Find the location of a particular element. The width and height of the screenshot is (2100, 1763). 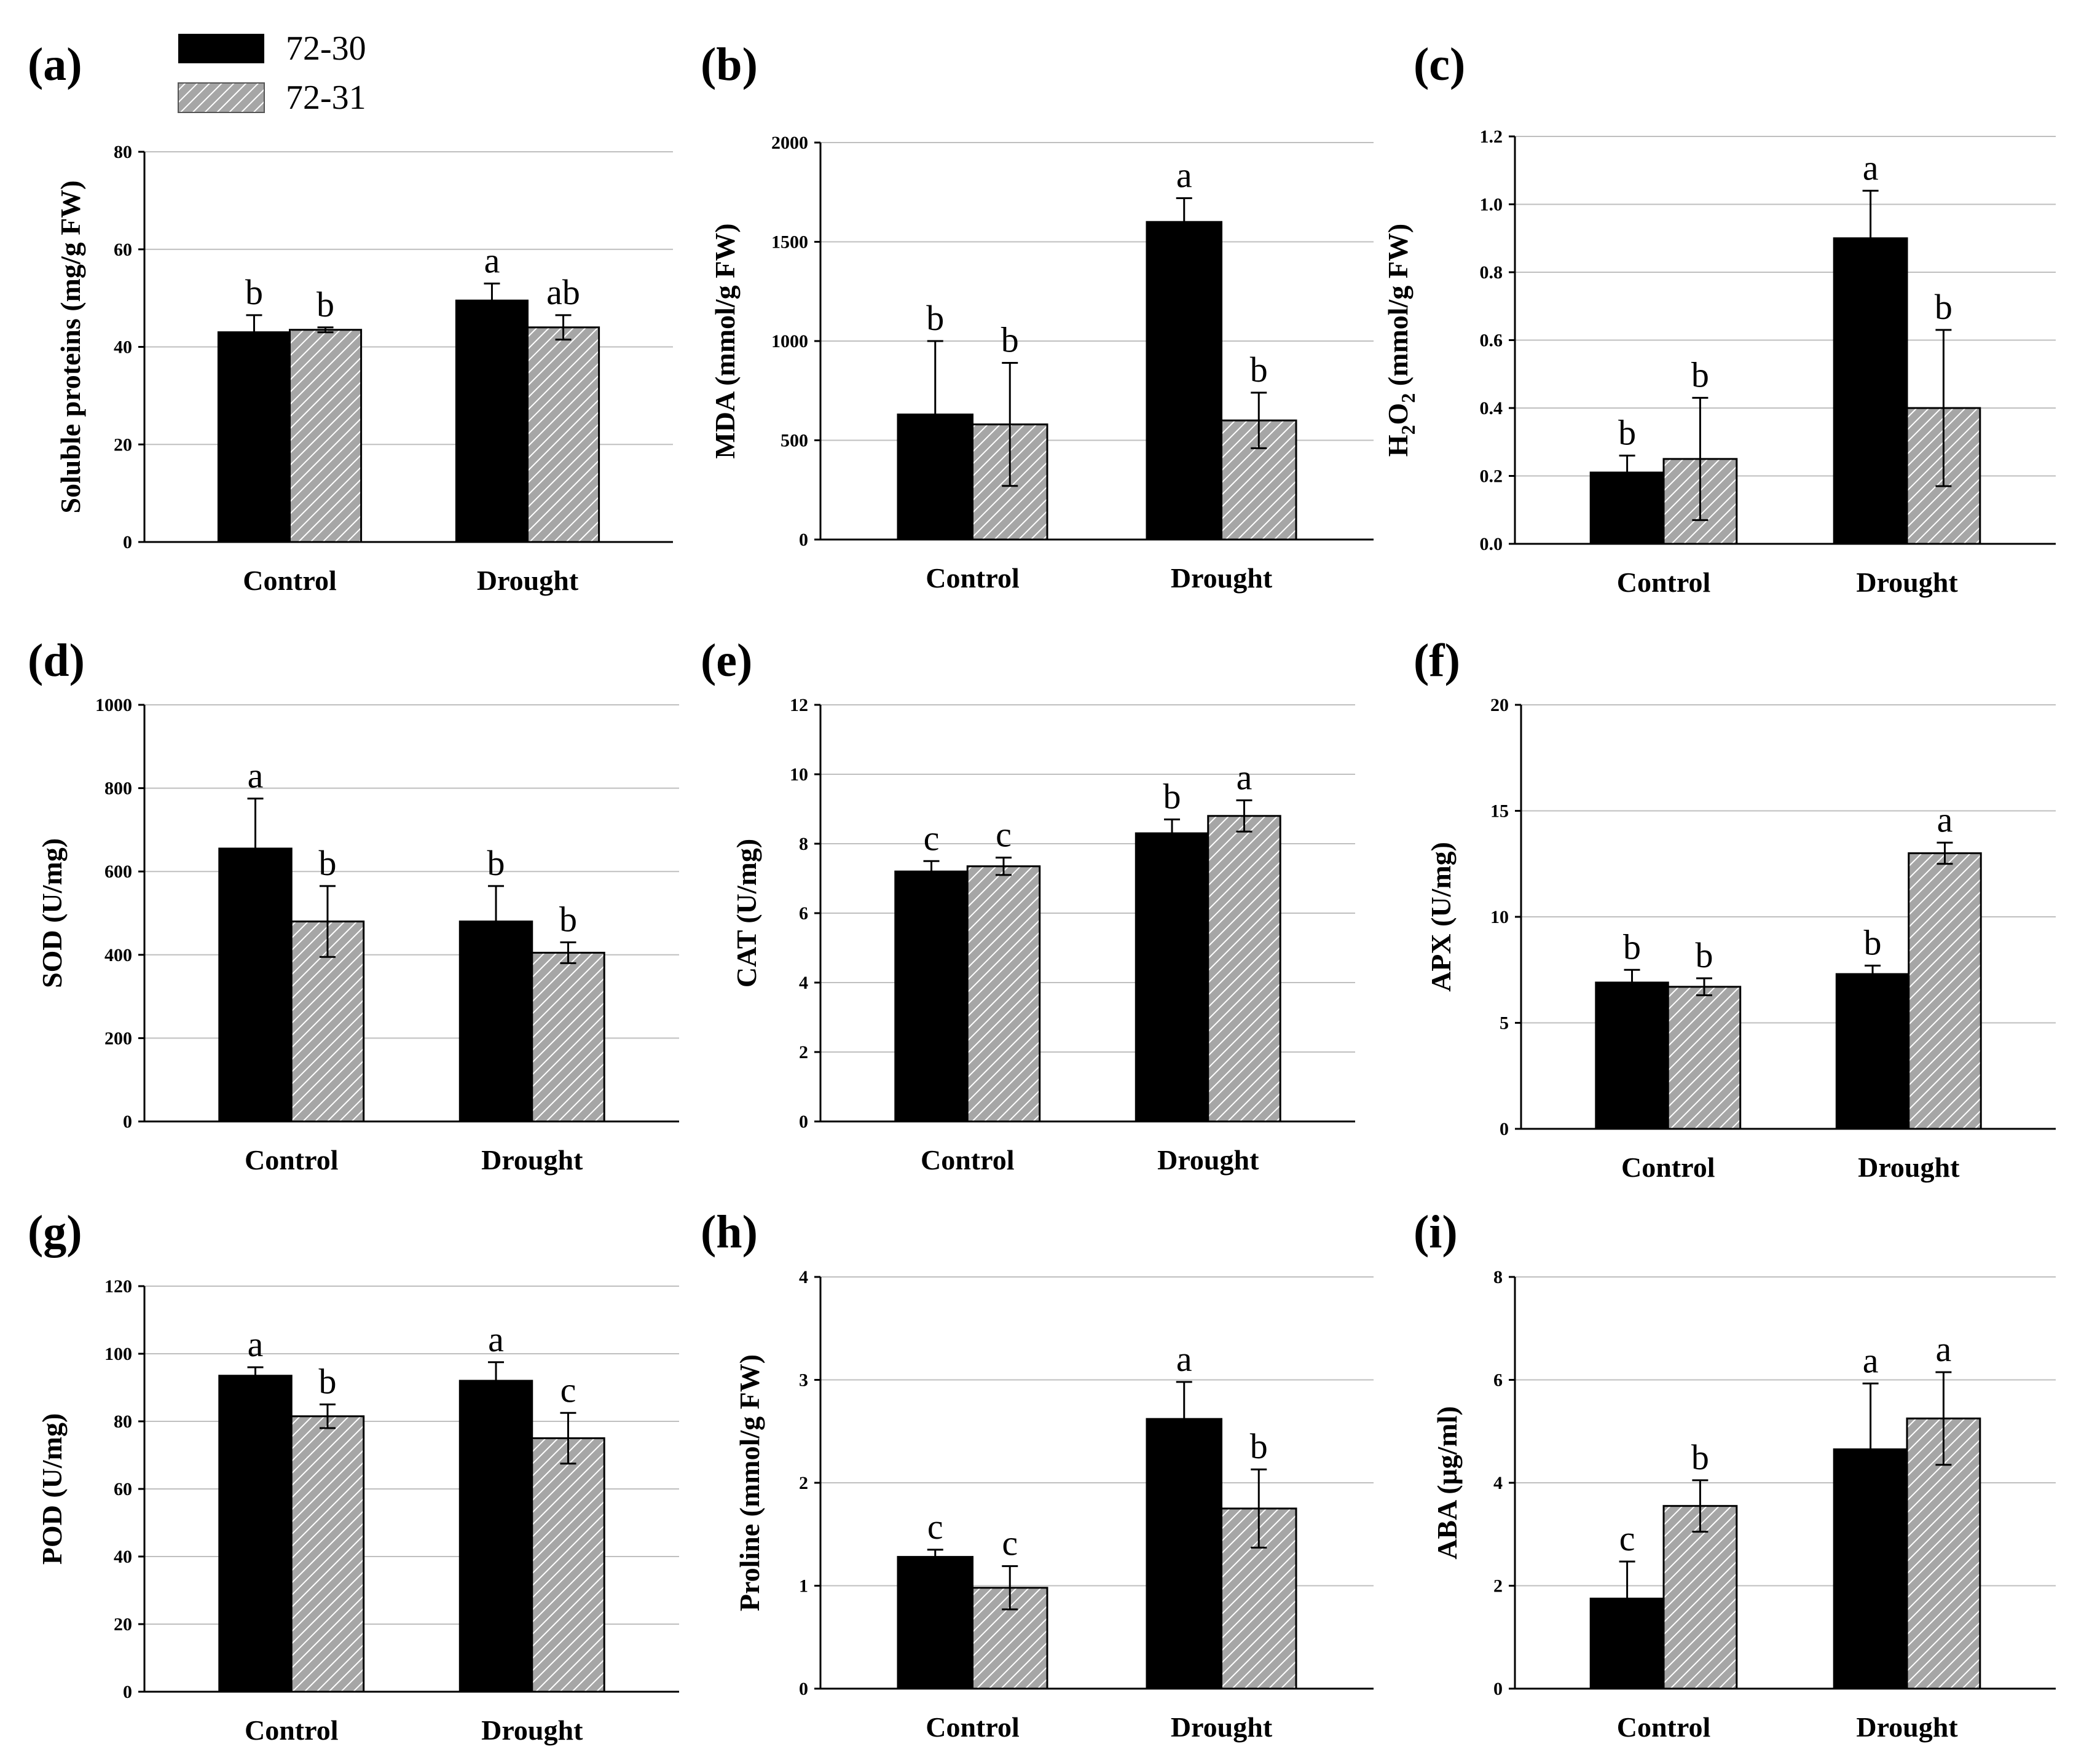

panel-label: (i) is located at coordinates (1436, 1232).